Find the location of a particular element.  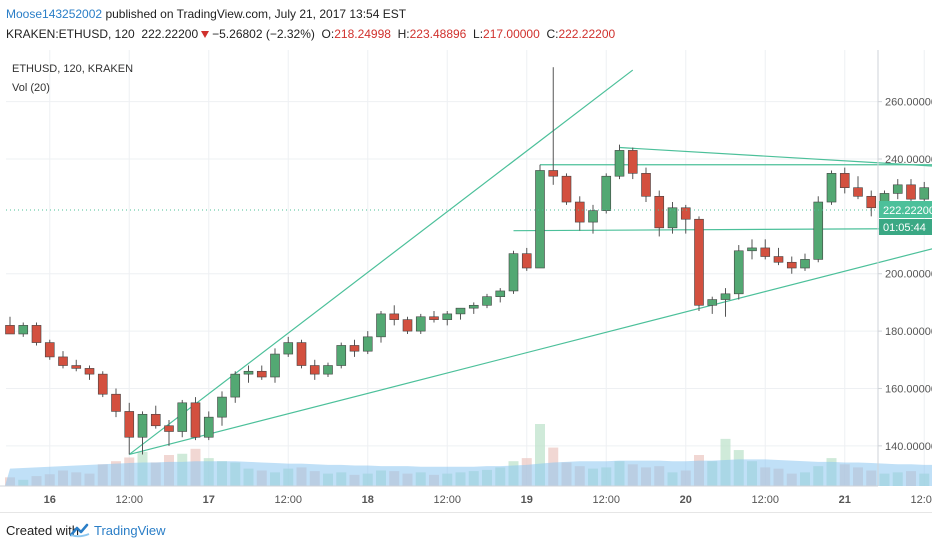

low-label: L: is located at coordinates (478, 34).